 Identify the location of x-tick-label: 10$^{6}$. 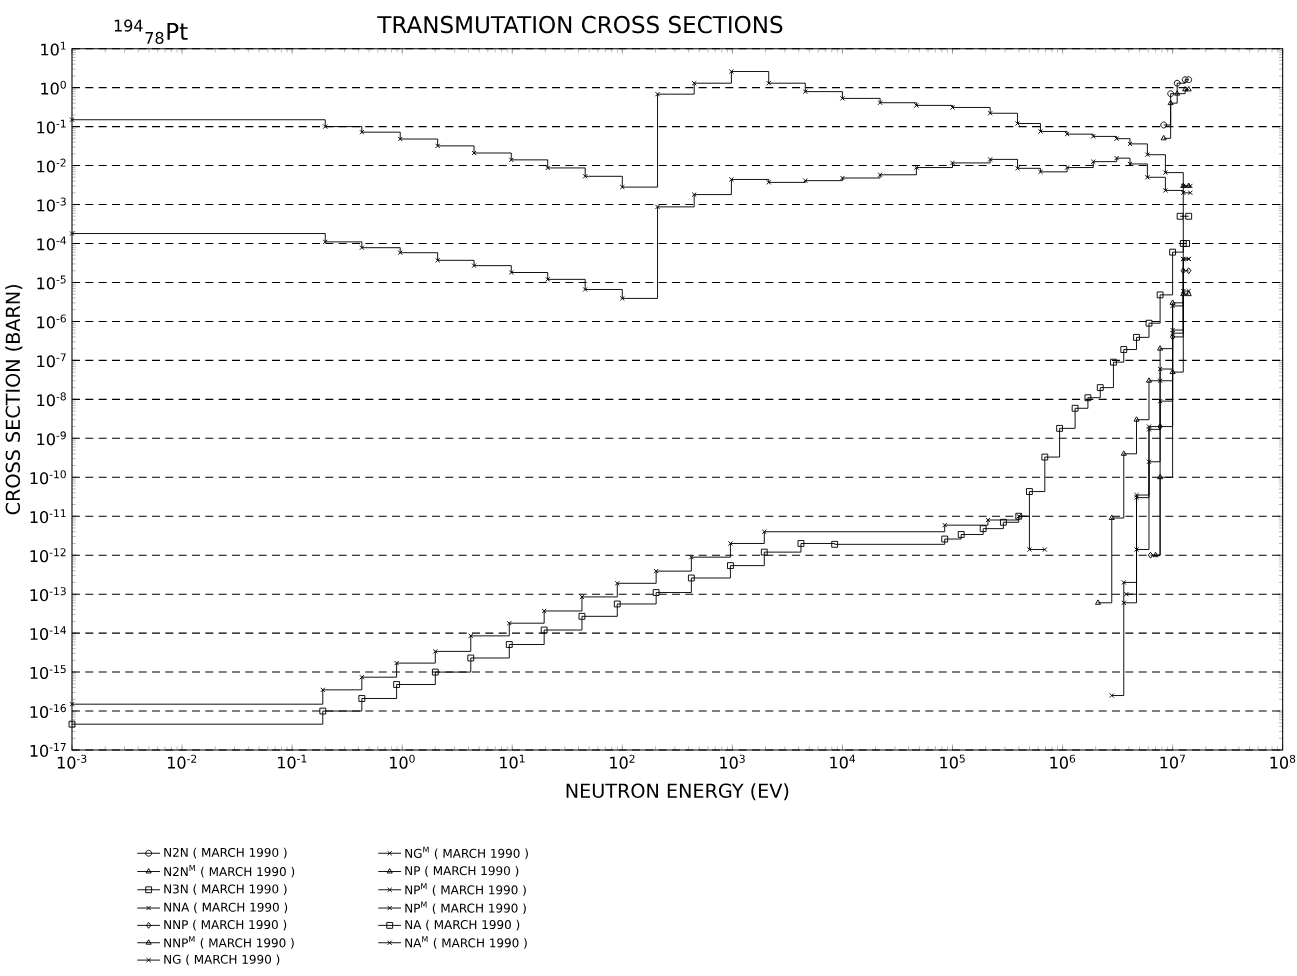
(1063, 761).